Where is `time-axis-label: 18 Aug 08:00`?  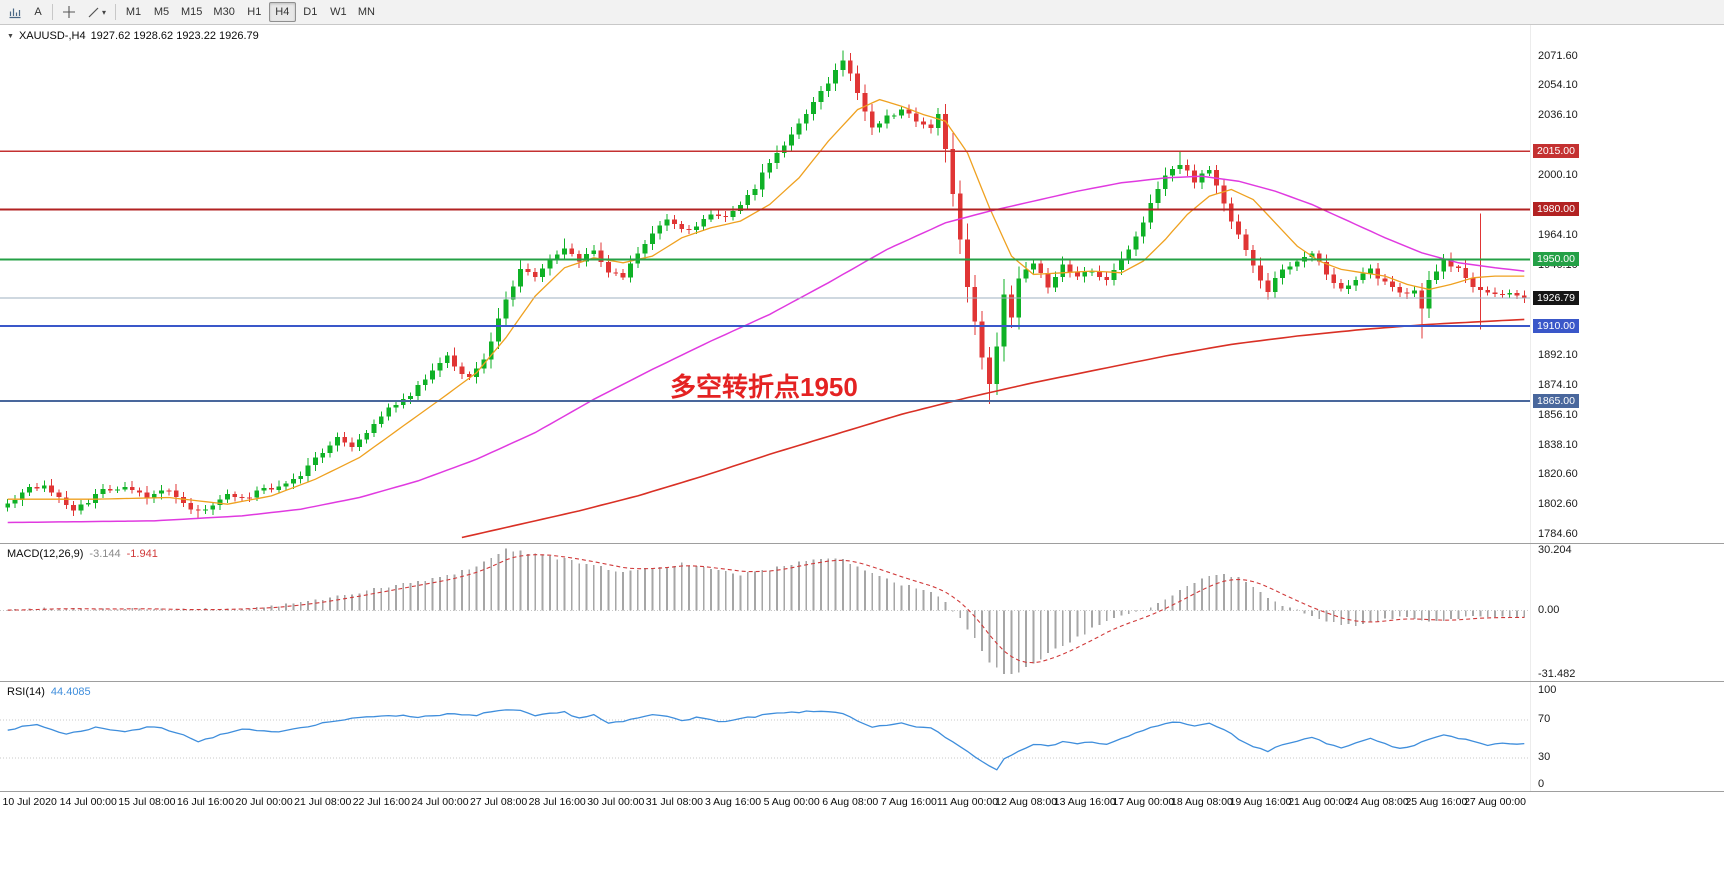
time-axis-label: 18 Aug 08:00 is located at coordinates (1201, 802).